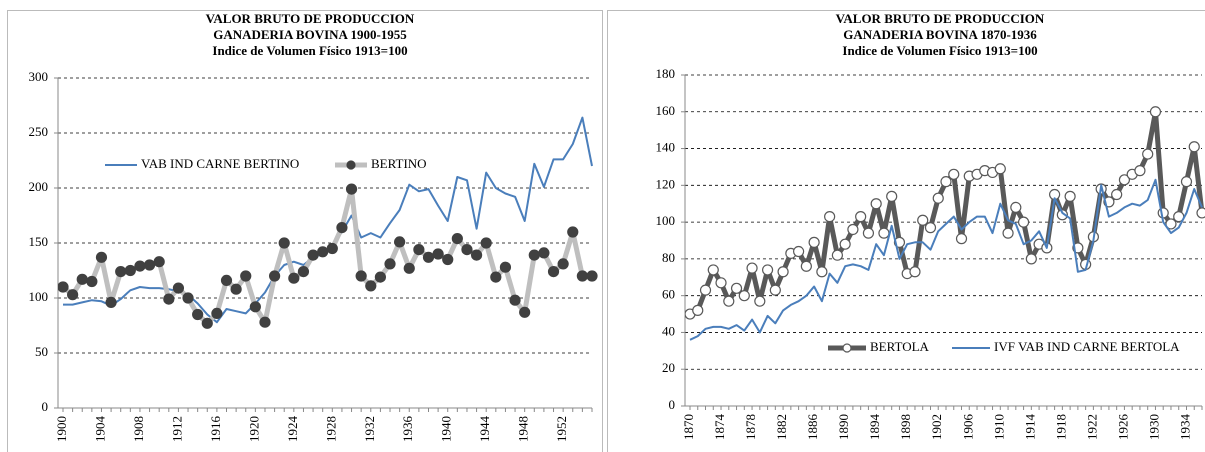  I want to click on chart-title: GANADERIA BOVINA 1900-1955, so click(310, 34).